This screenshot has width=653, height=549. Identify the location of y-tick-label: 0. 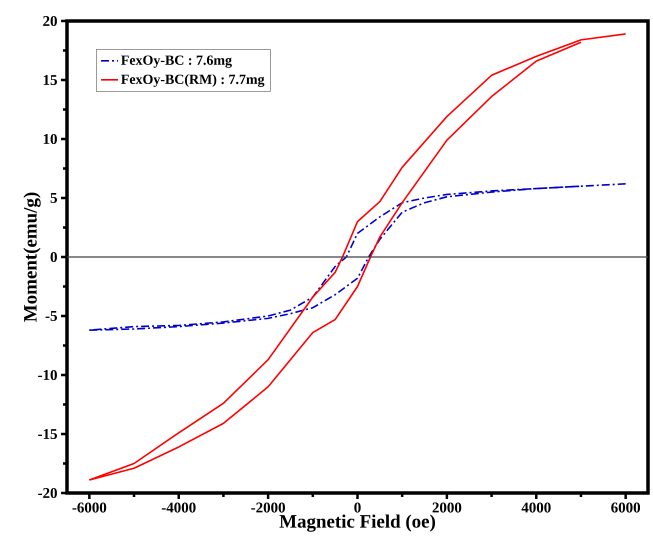
(53, 257).